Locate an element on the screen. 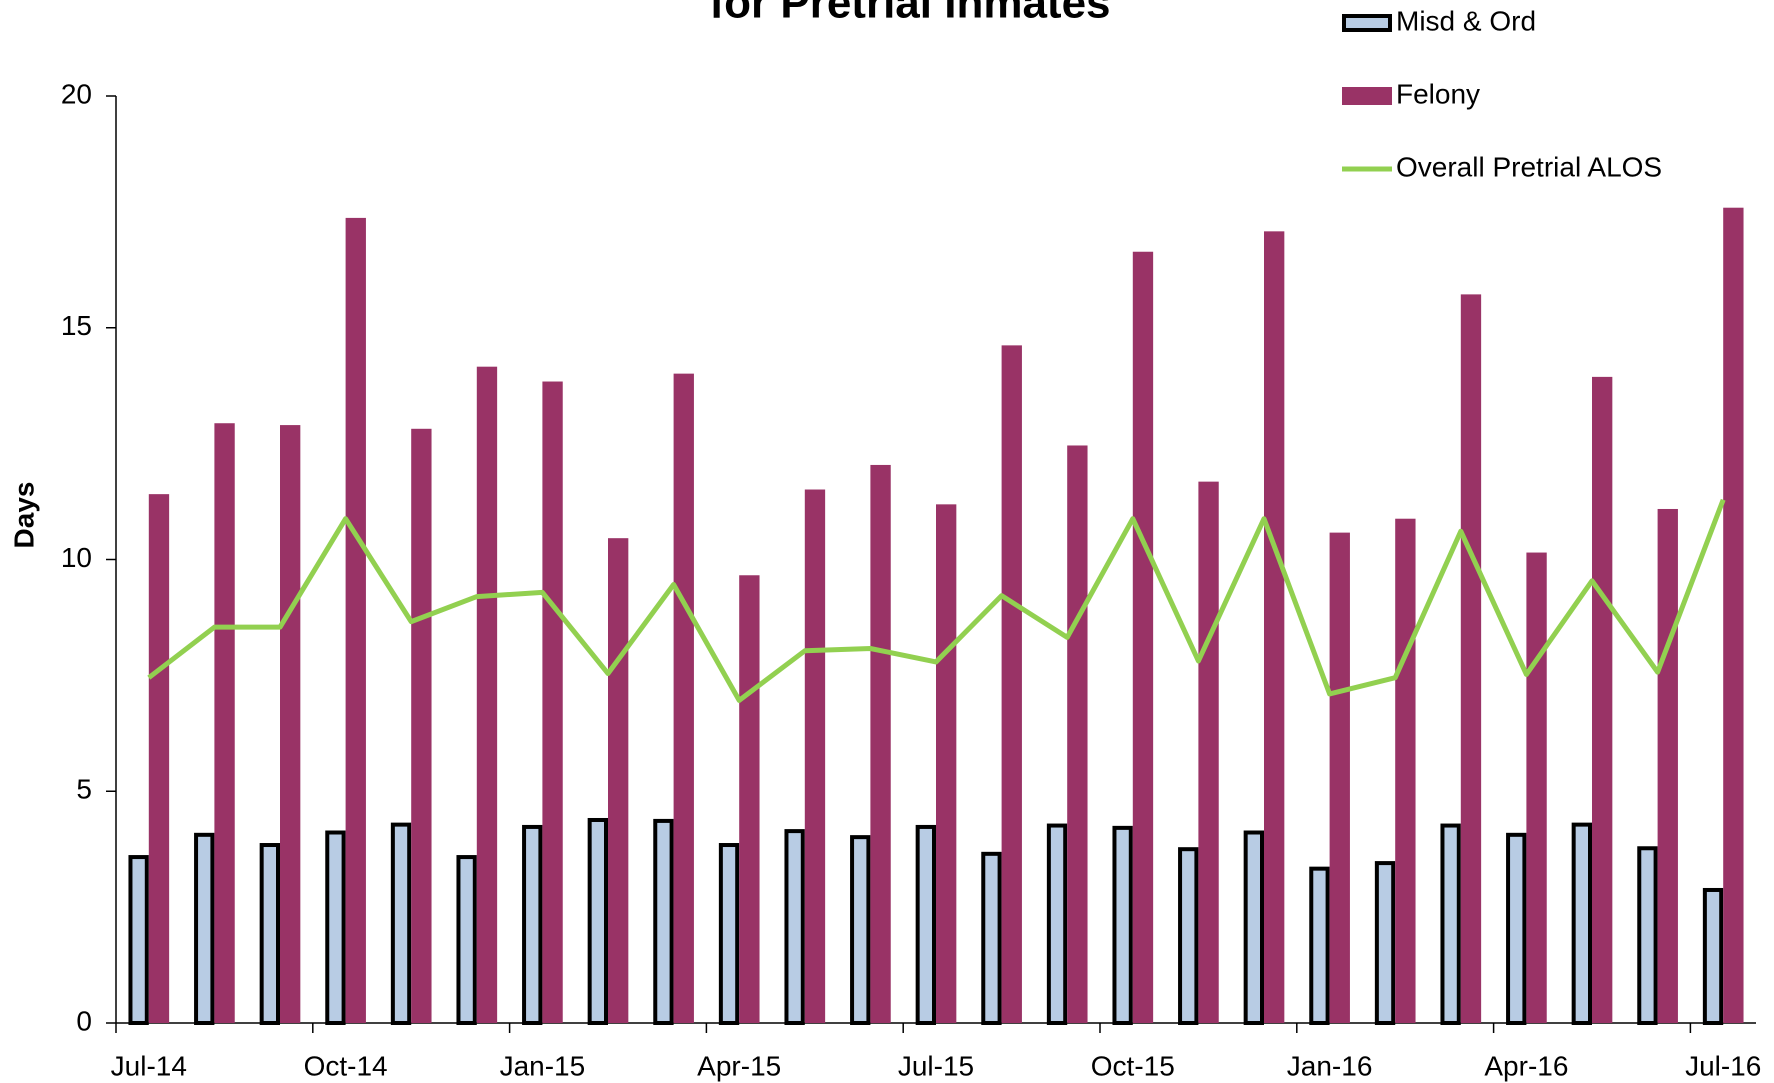 This screenshot has width=1774, height=1083. y-axis-label: Days is located at coordinates (23, 515).